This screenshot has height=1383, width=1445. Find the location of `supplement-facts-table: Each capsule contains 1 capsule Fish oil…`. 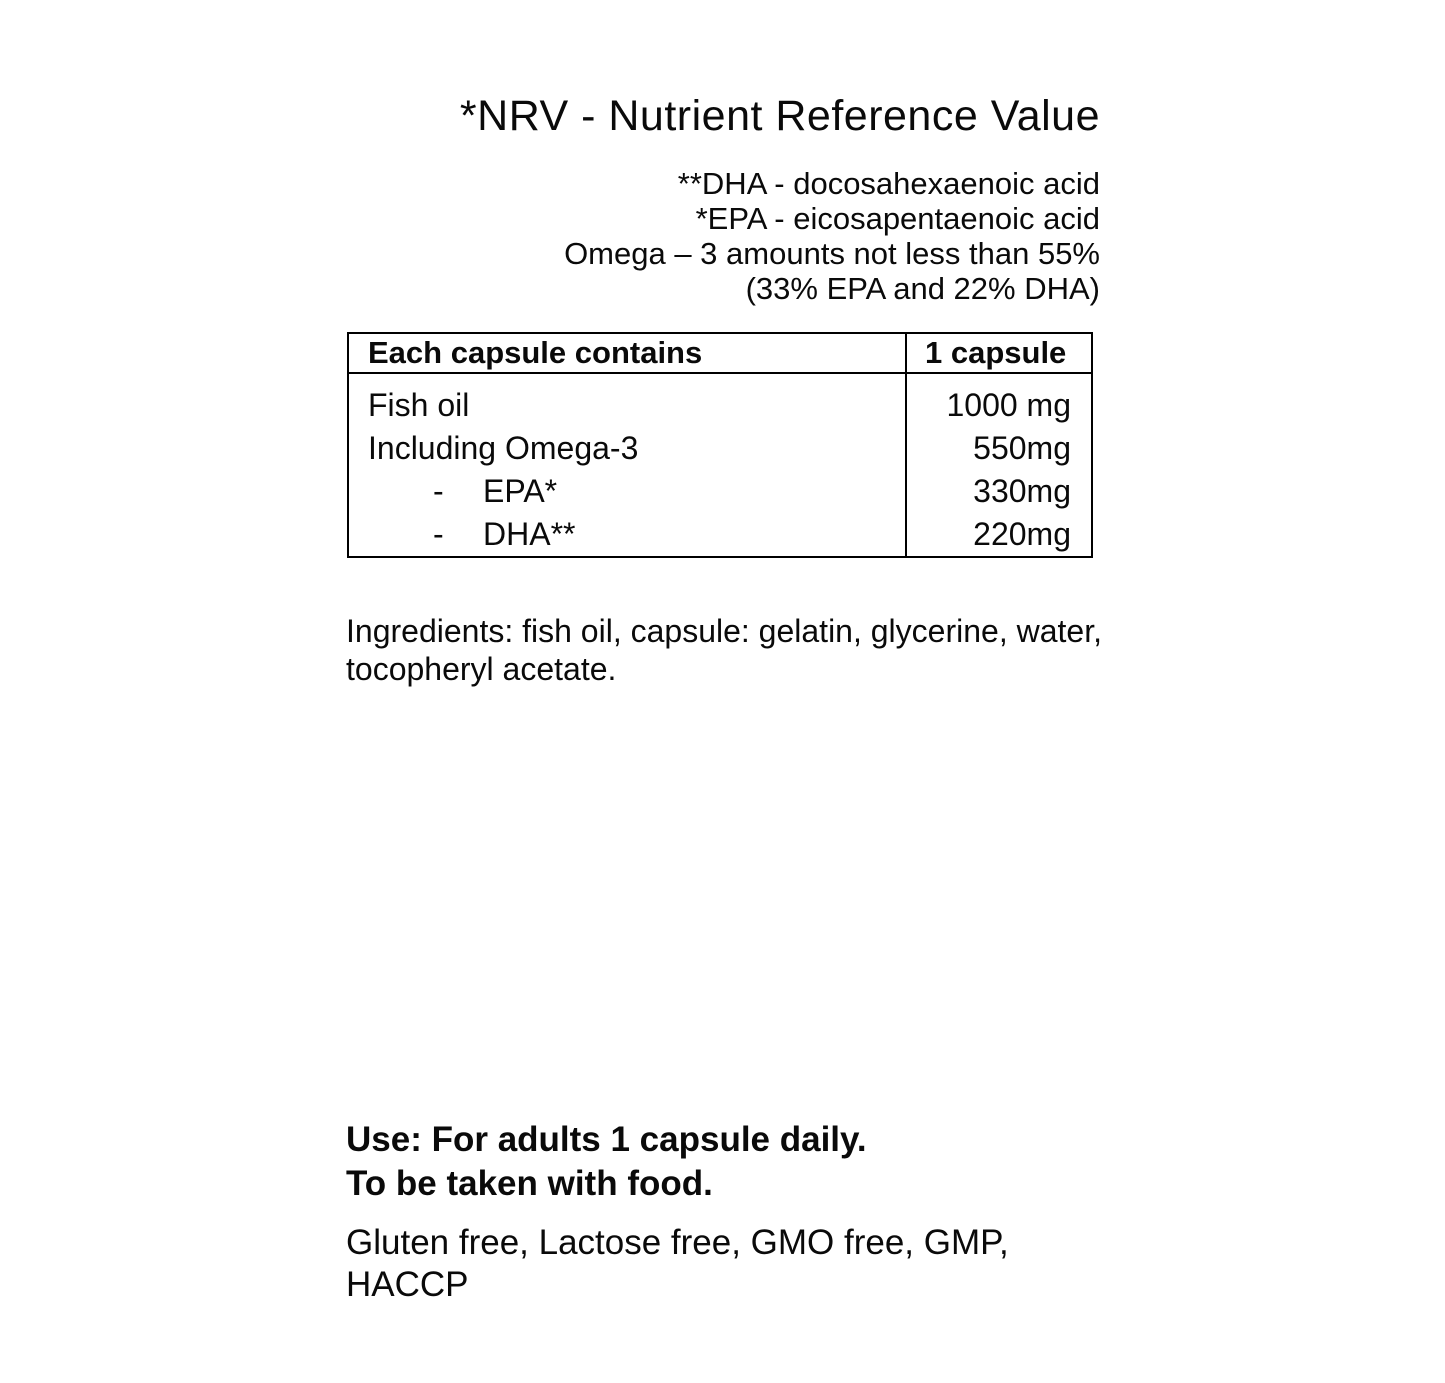

supplement-facts-table: Each capsule contains 1 capsule Fish oil… is located at coordinates (720, 445).